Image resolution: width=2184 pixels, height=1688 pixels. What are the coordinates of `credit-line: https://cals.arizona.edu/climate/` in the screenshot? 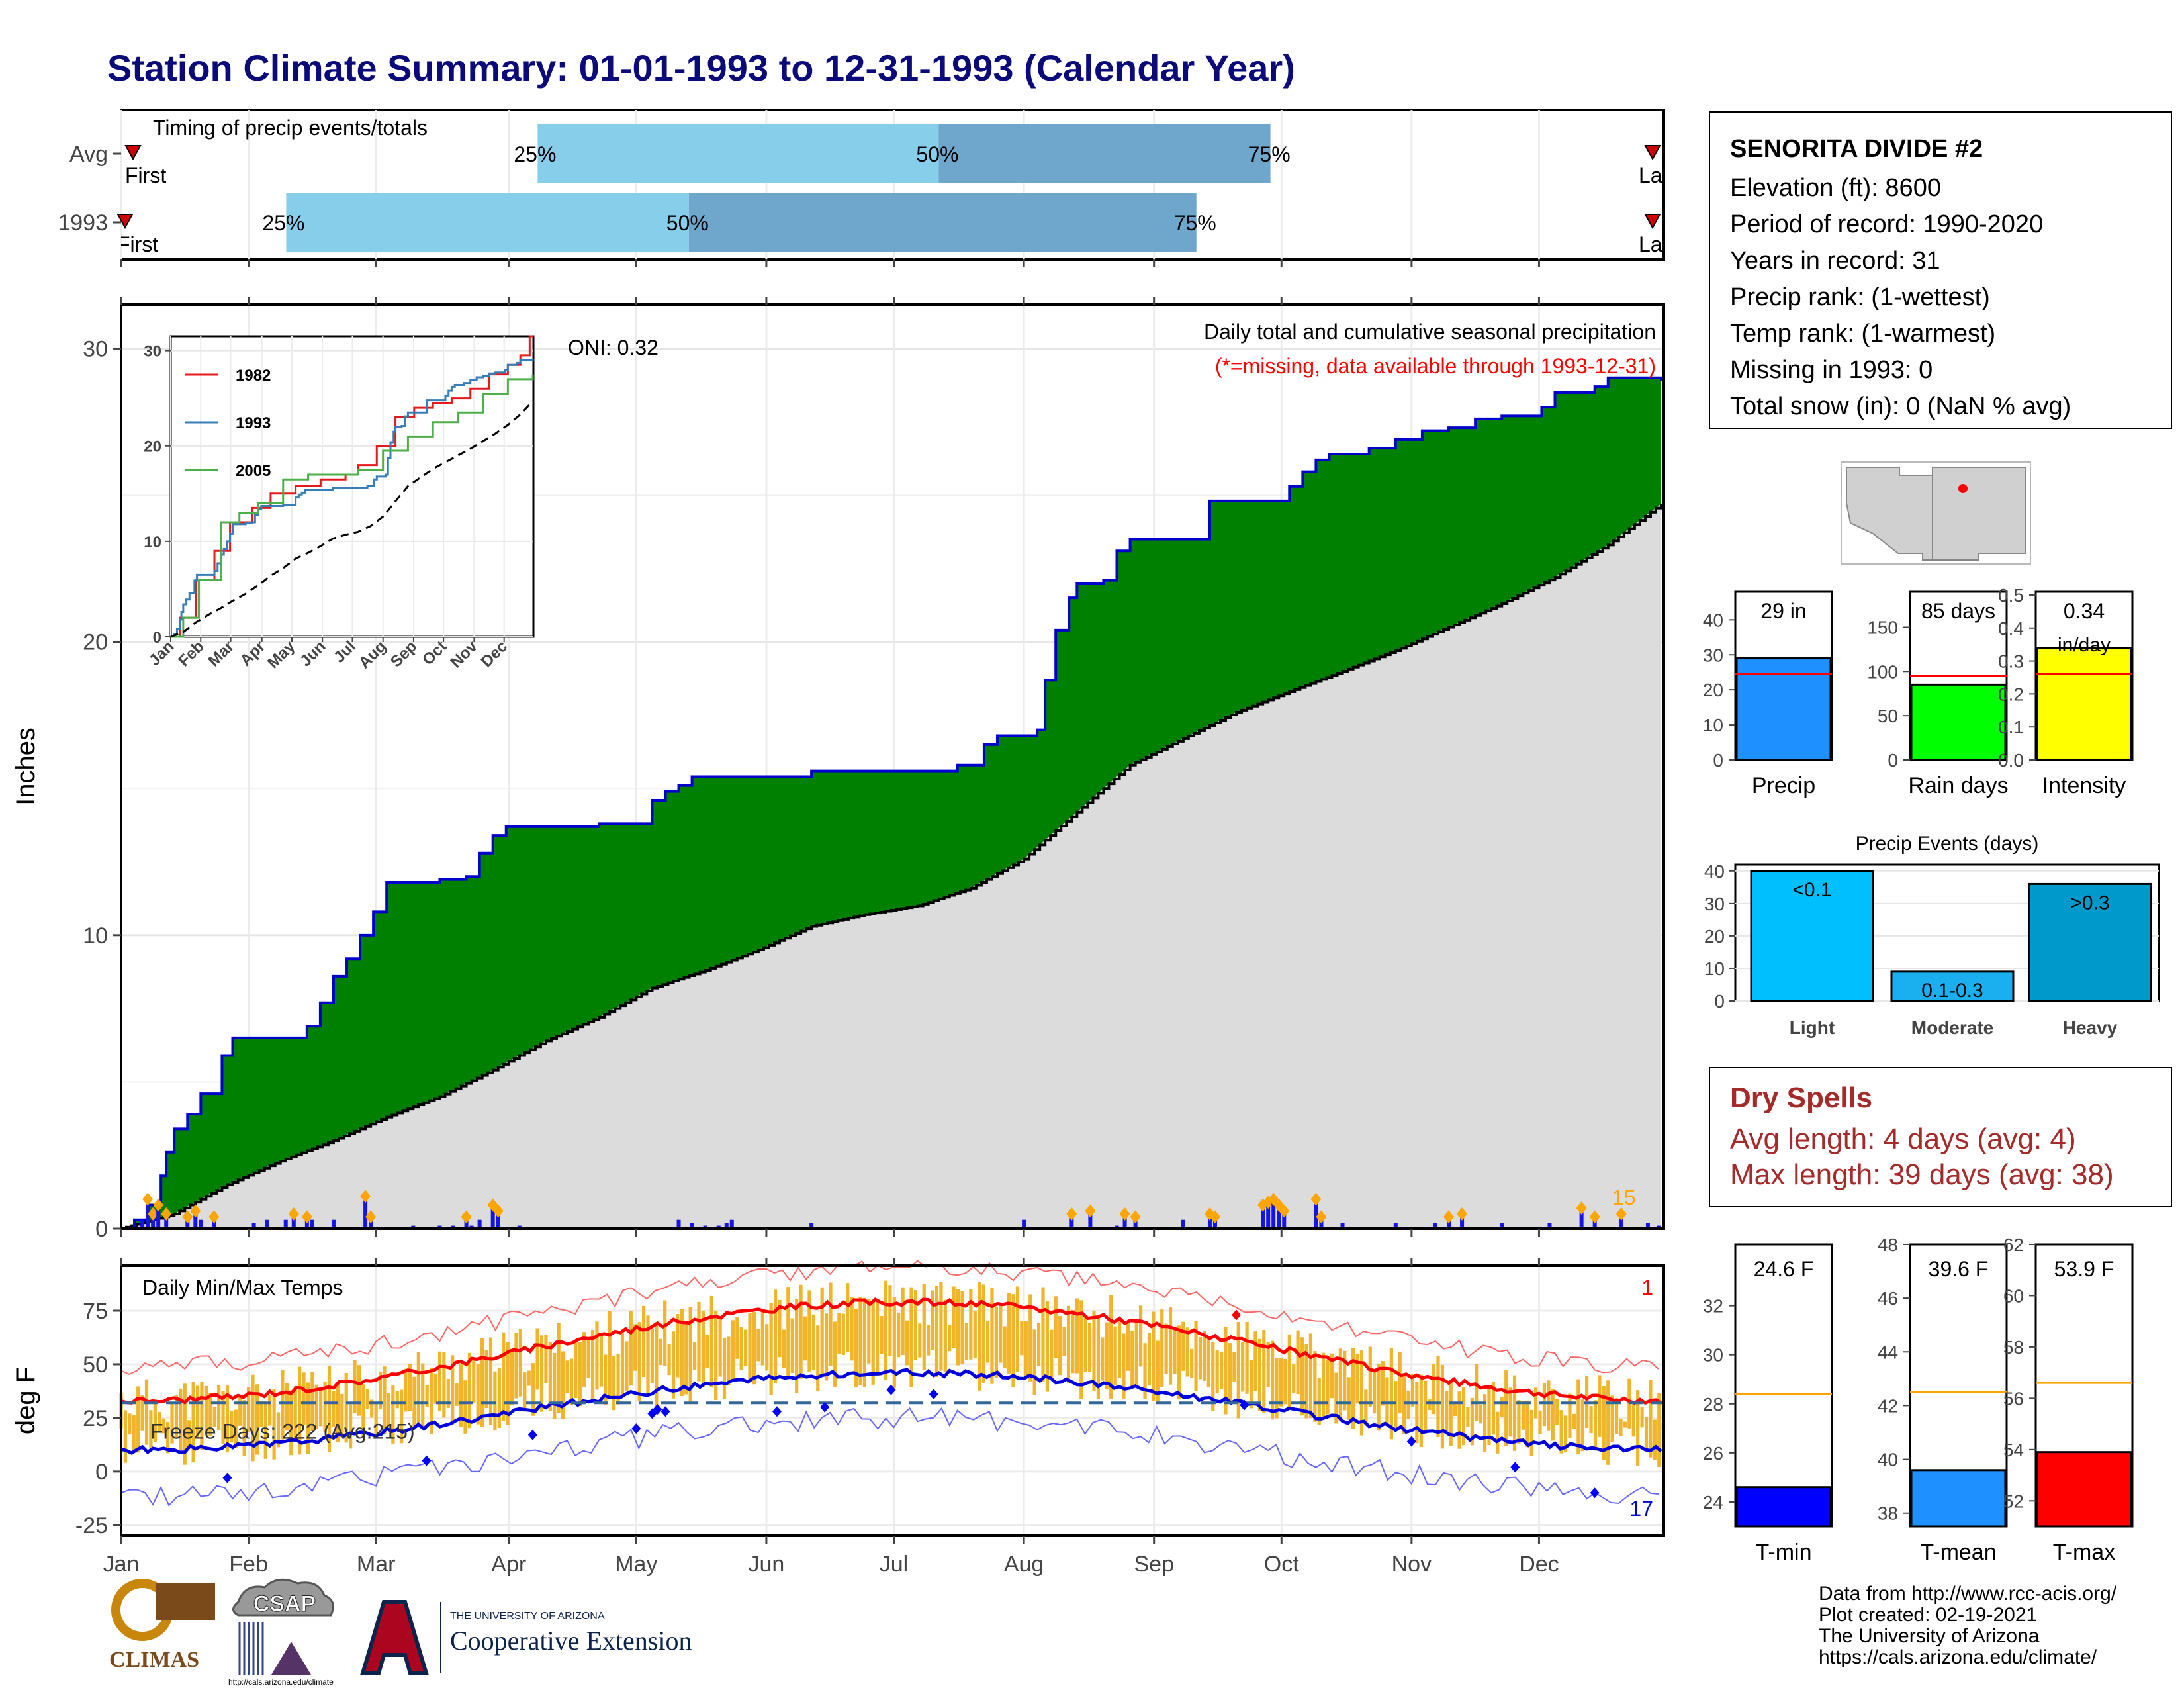 It's located at (1958, 1657).